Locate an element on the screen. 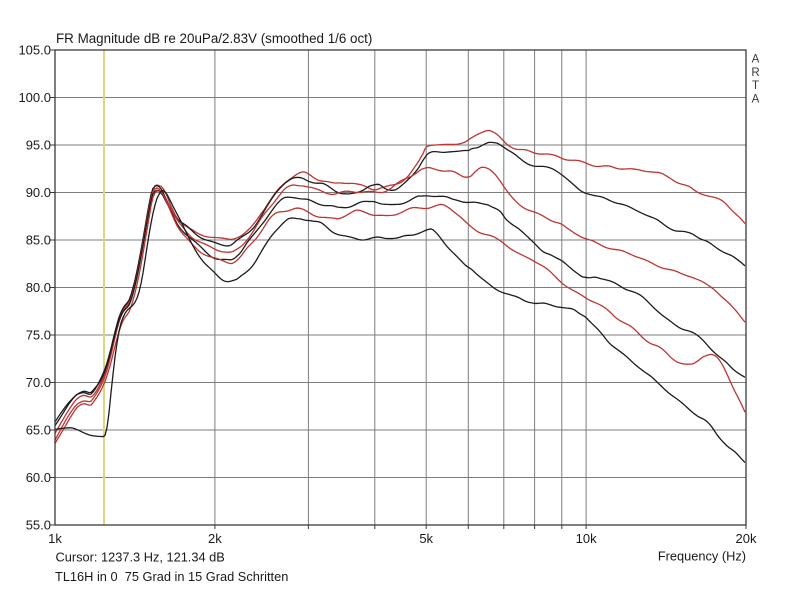 This screenshot has height=605, width=800. svg-text: 75.0 is located at coordinates (38, 335).